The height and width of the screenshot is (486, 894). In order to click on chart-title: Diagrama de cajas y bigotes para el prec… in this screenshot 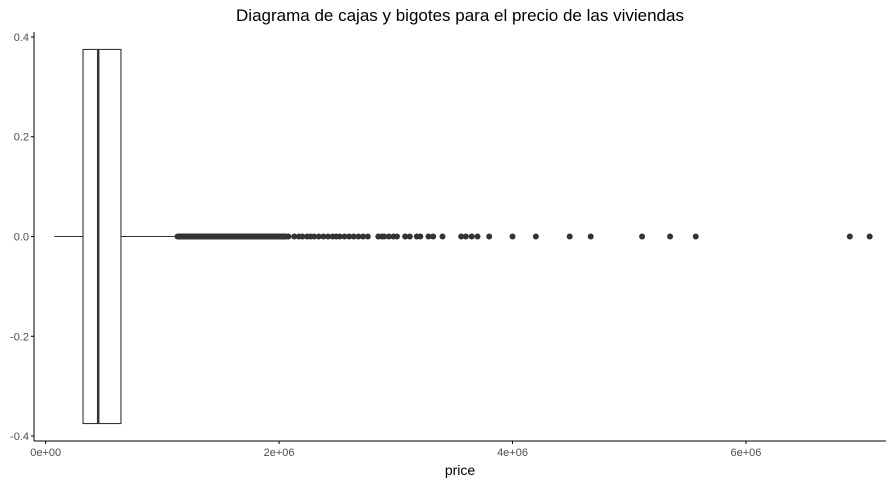, I will do `click(460, 15)`.